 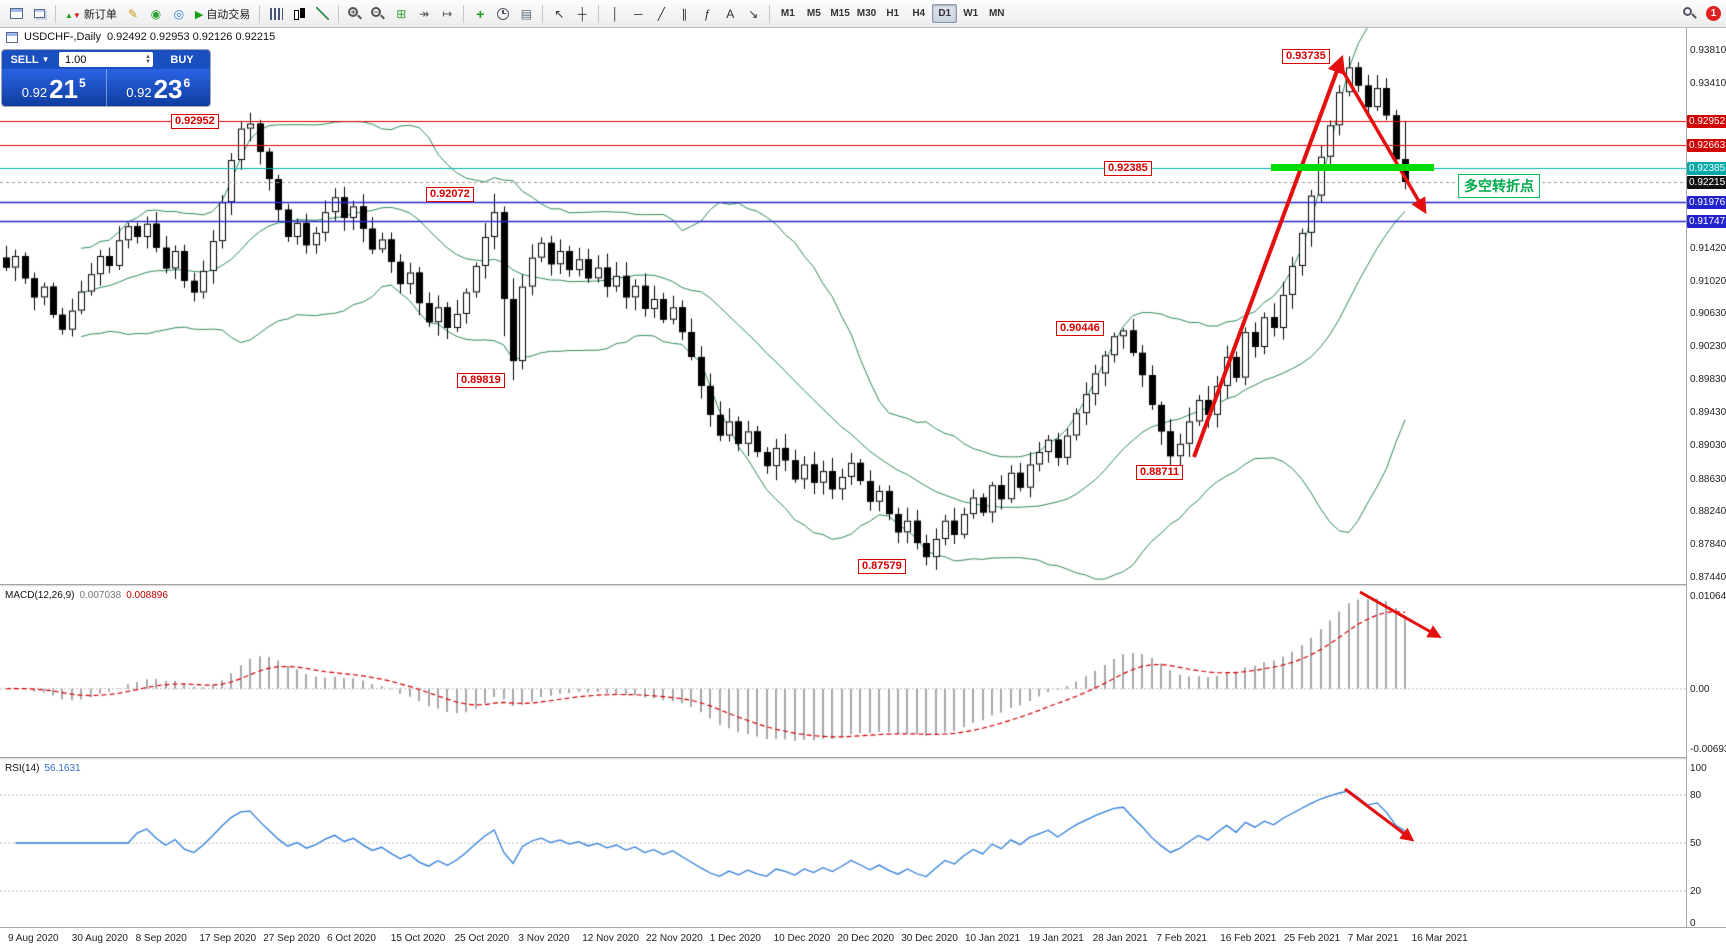 What do you see at coordinates (91, 14) in the screenshot?
I see `new-order-button: 新订单` at bounding box center [91, 14].